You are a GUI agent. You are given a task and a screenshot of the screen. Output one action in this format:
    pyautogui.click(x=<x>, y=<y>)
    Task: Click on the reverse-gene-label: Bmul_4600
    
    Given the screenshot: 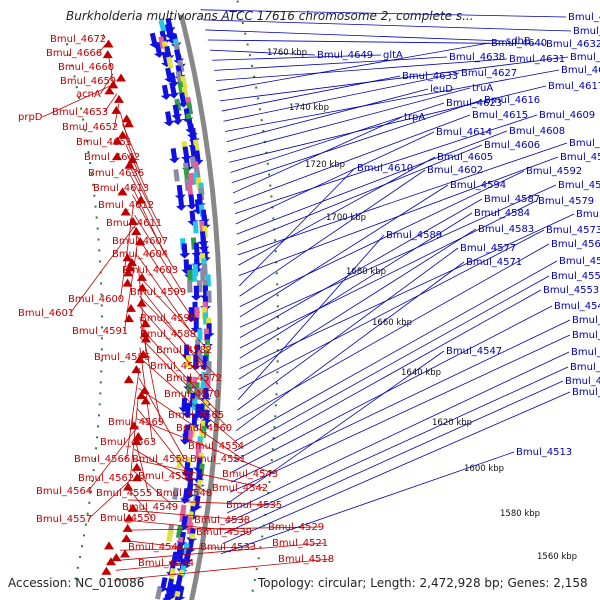 What is the action you would take?
    pyautogui.click(x=96, y=299)
    